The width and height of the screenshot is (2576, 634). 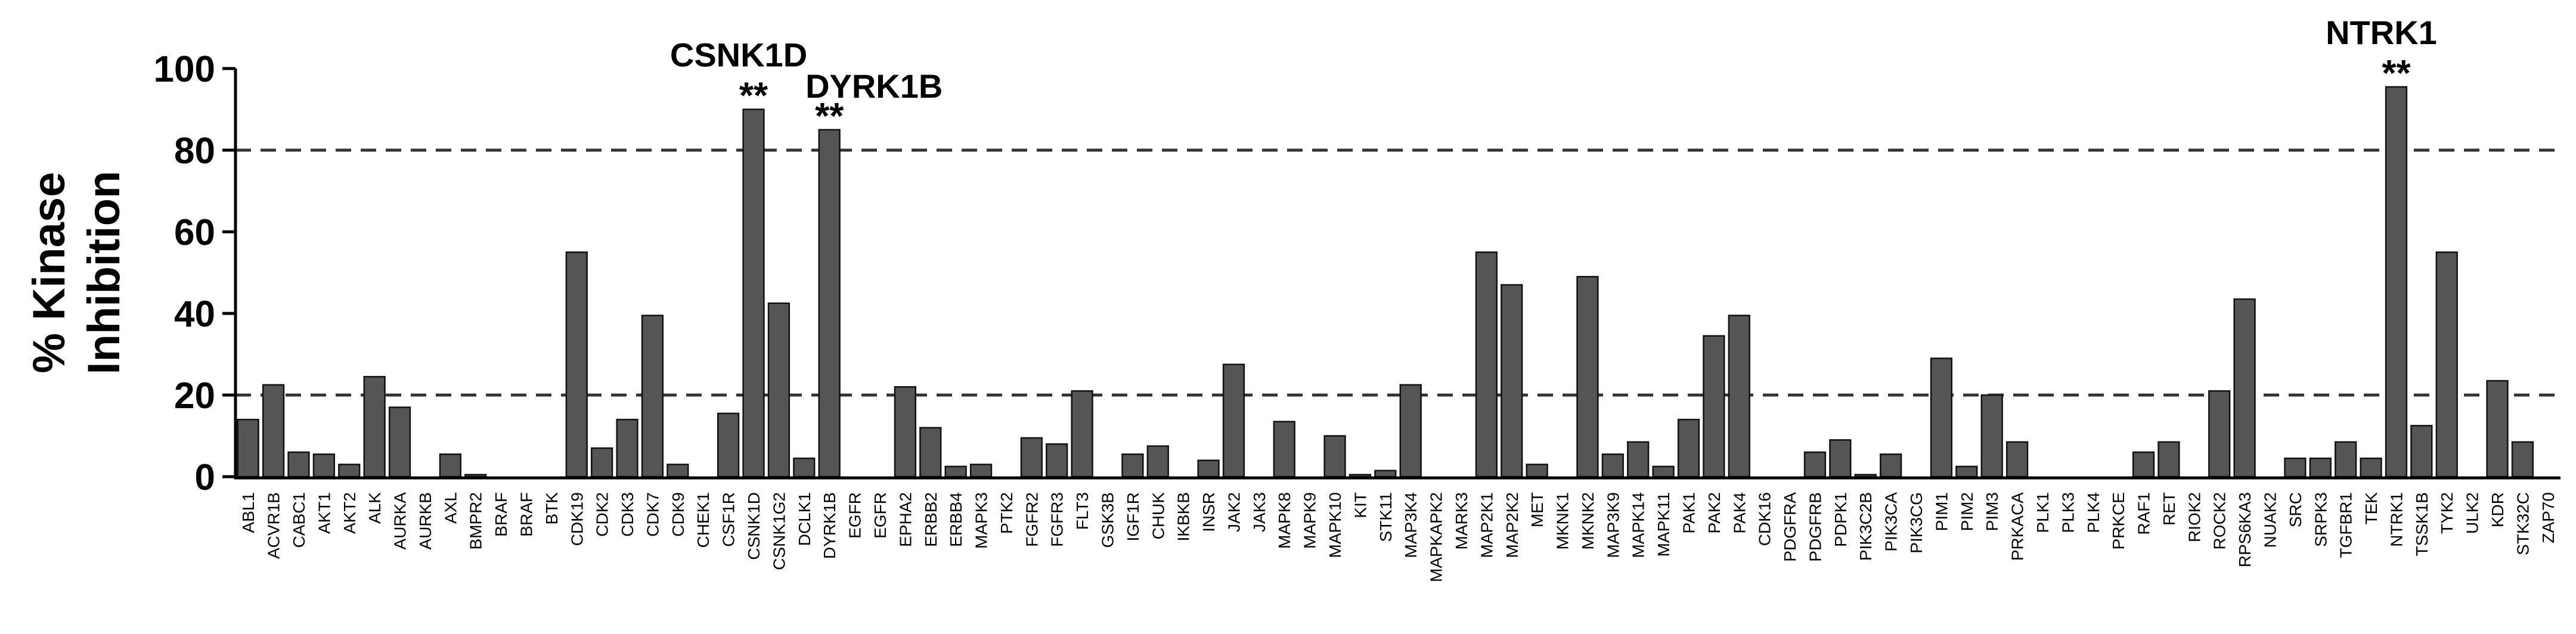 What do you see at coordinates (1259, 512) in the screenshot?
I see `x-tick-label-jak3-40: JAK3` at bounding box center [1259, 512].